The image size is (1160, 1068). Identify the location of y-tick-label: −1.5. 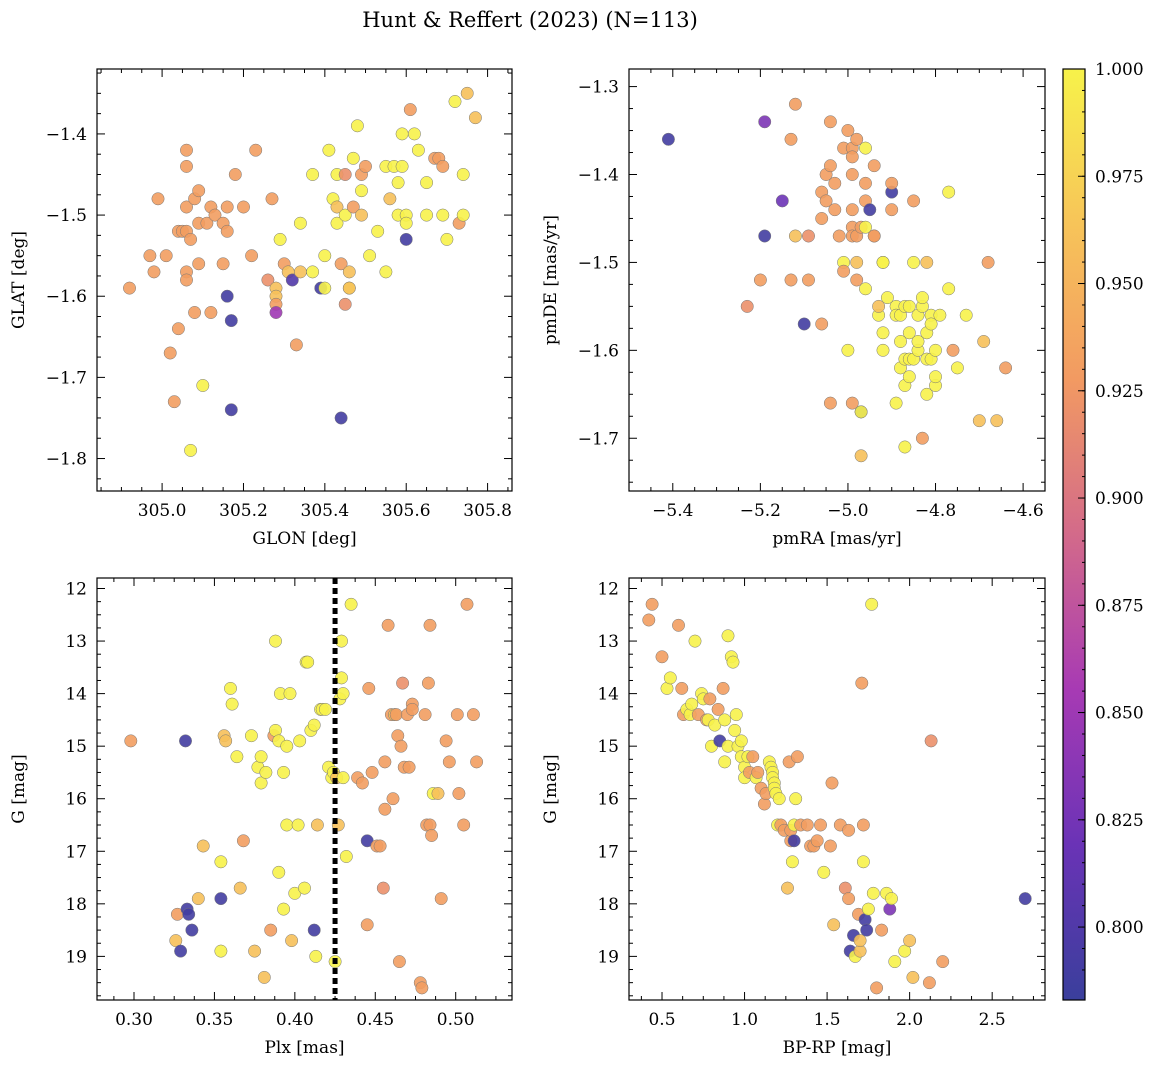
(66, 216).